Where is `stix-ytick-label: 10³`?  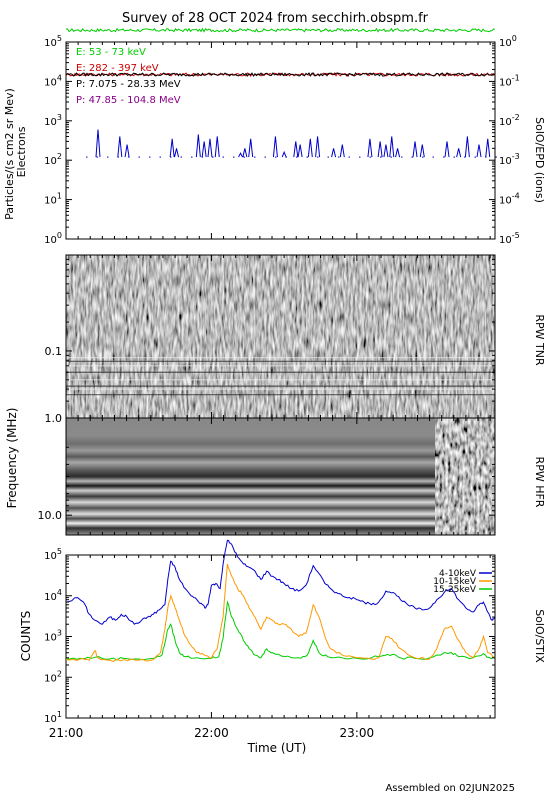 stix-ytick-label: 10³ is located at coordinates (53, 636).